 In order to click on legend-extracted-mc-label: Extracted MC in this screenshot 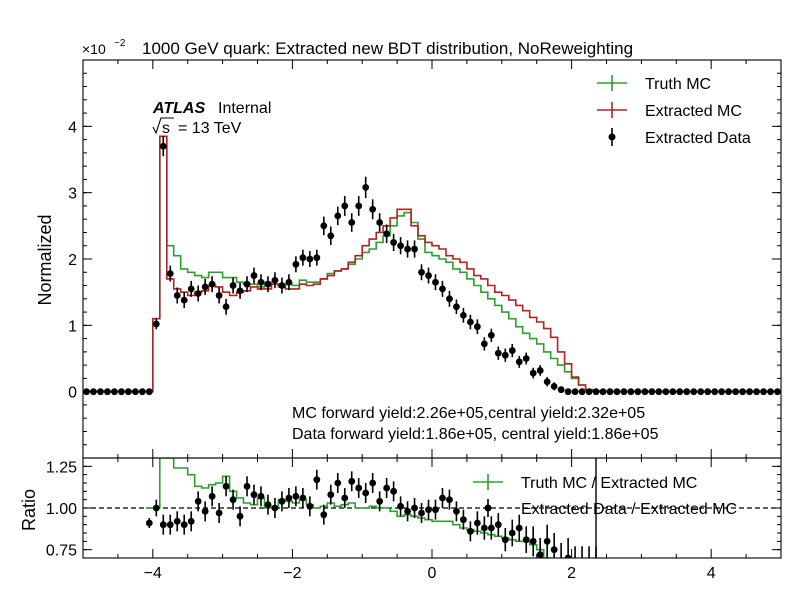, I will do `click(693, 111)`.